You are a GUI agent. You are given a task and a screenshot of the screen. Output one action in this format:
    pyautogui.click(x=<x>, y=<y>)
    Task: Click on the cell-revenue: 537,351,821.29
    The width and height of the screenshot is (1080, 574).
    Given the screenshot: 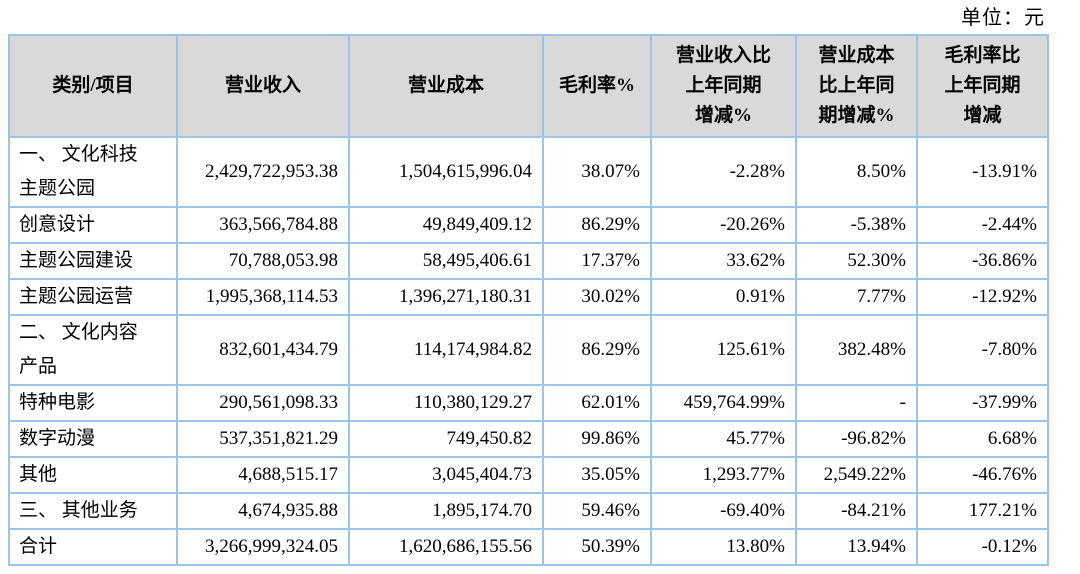 What is the action you would take?
    pyautogui.click(x=263, y=439)
    